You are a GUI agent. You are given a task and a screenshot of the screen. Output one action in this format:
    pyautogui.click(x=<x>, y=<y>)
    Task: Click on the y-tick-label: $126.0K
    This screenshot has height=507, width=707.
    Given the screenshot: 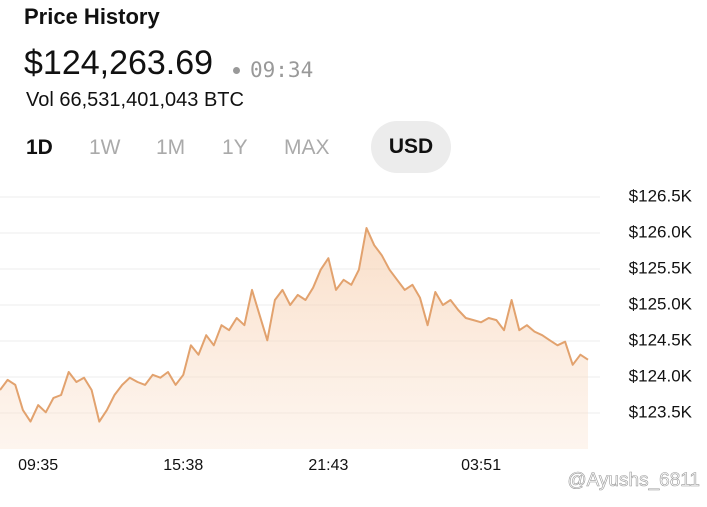 What is the action you would take?
    pyautogui.click(x=661, y=231)
    